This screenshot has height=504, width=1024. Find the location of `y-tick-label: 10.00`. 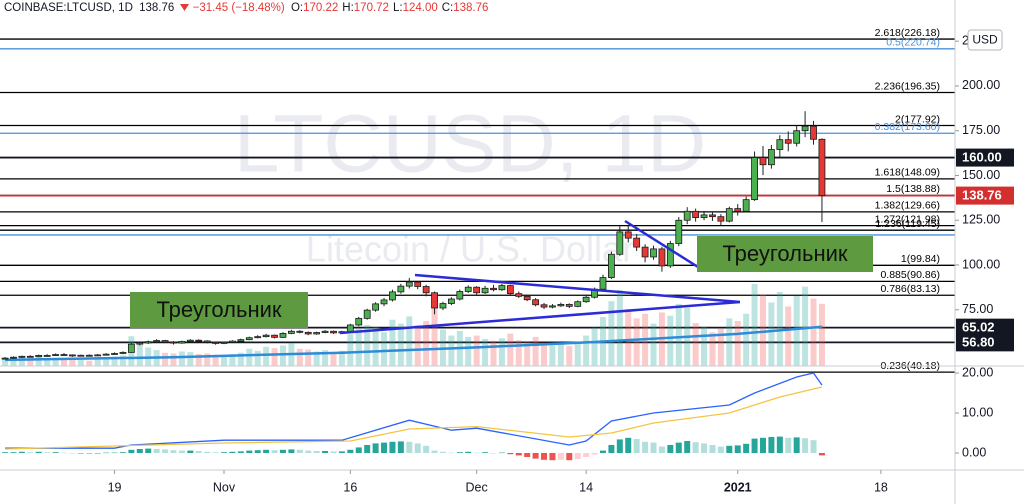

y-tick-label: 10.00 is located at coordinates (977, 412).